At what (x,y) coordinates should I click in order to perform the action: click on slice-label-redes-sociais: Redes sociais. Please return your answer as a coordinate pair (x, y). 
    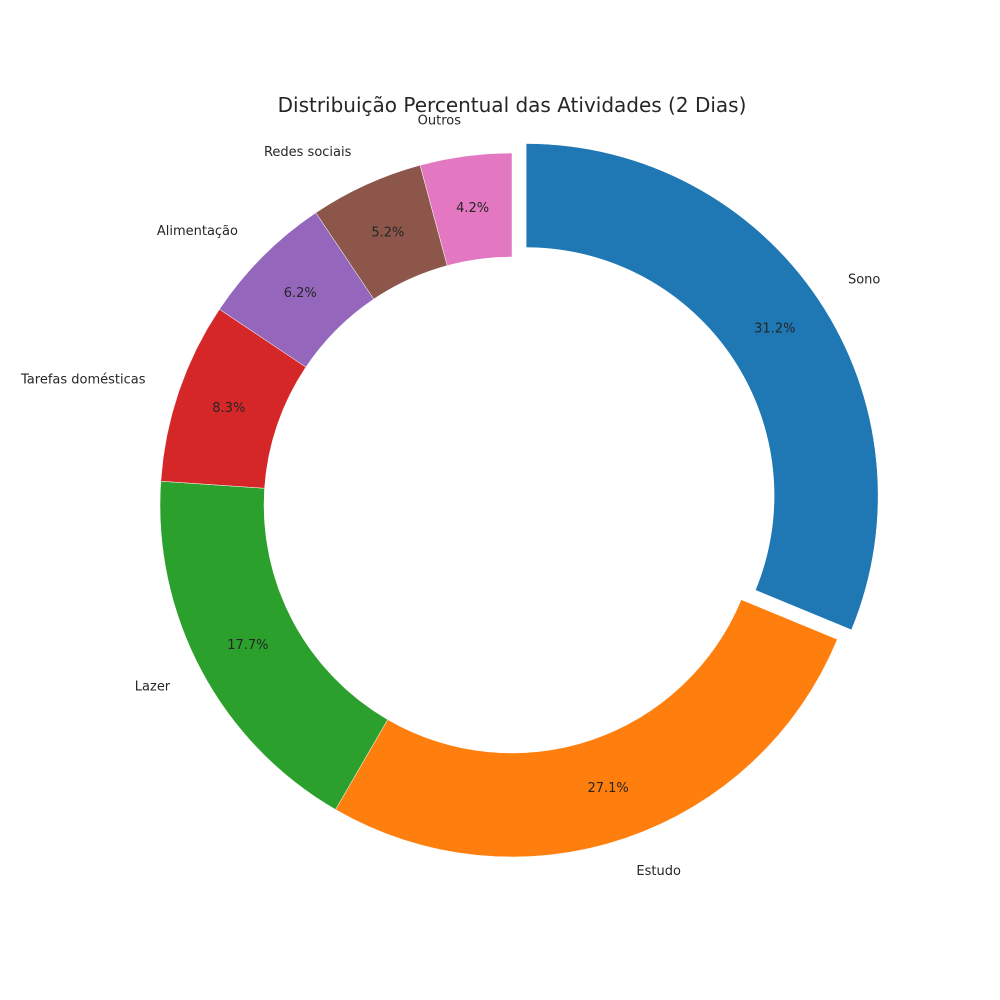
    Looking at the image, I should click on (308, 152).